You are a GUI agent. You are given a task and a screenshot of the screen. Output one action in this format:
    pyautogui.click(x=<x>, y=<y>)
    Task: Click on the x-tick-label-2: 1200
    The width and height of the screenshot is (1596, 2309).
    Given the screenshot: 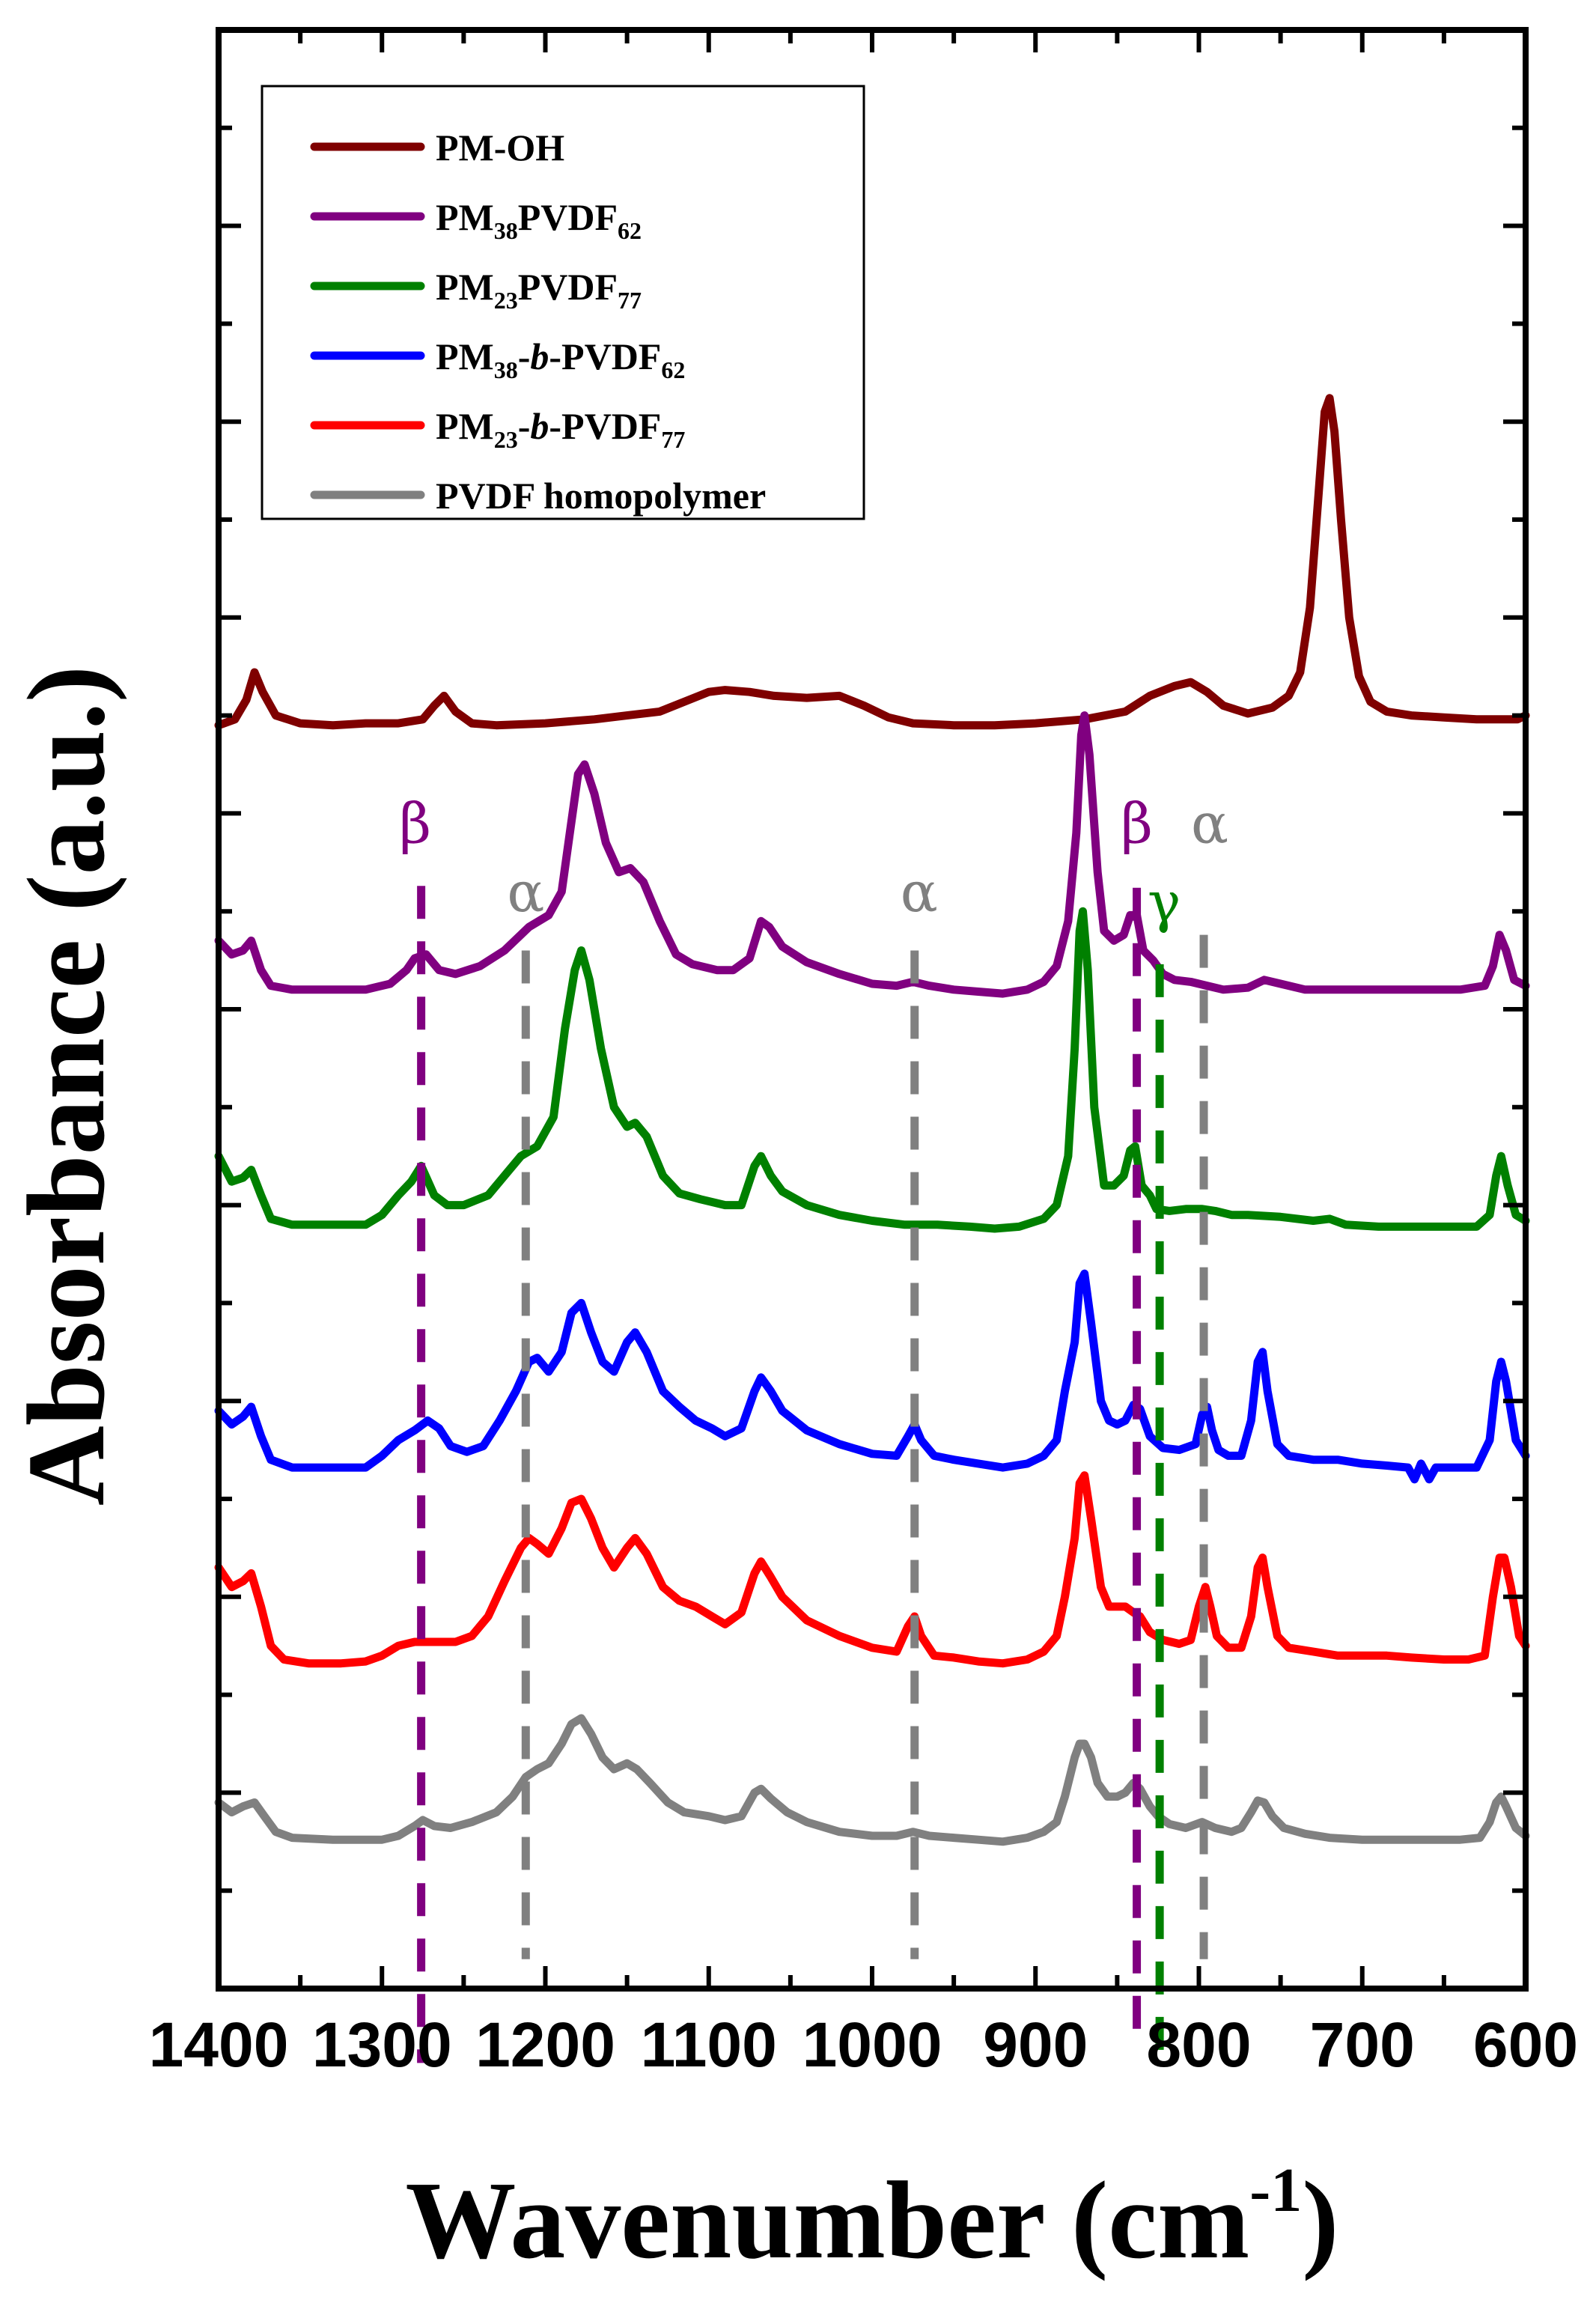 What is the action you would take?
    pyautogui.click(x=545, y=2045)
    